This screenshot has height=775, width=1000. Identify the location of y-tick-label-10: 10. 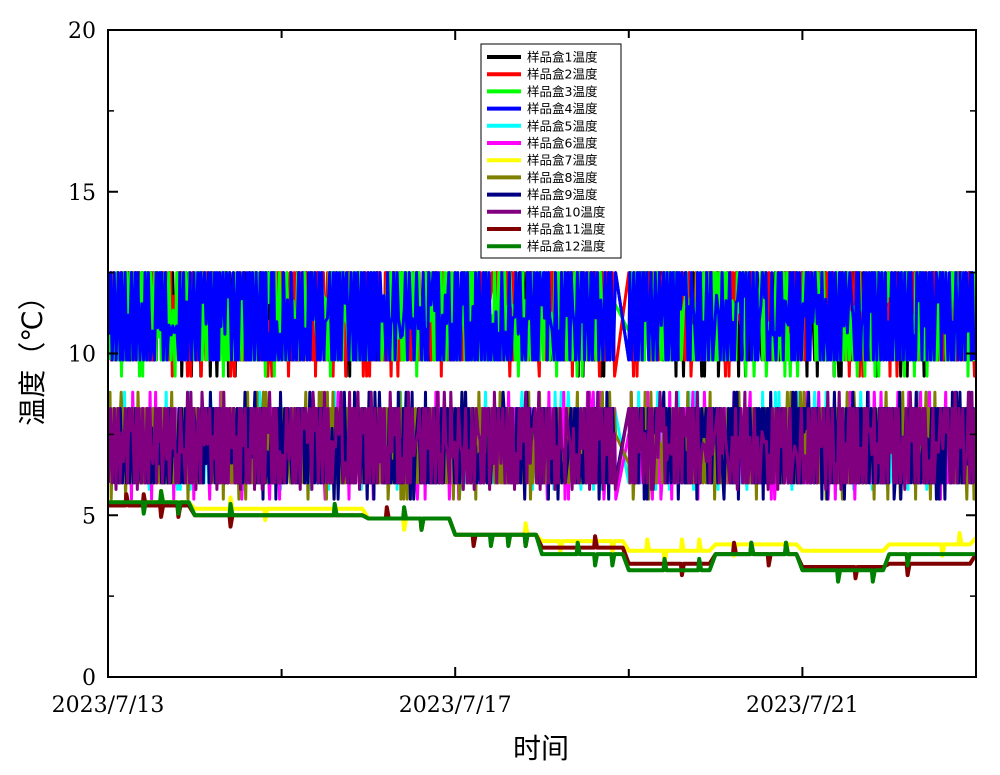
(82, 355).